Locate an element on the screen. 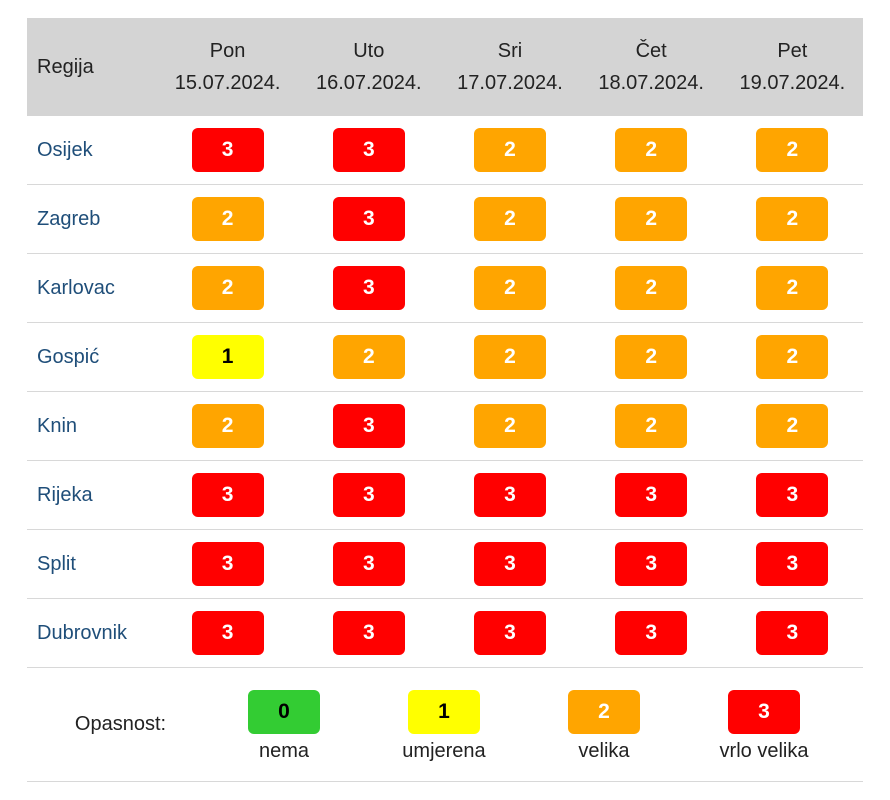 This screenshot has width=890, height=800. legend-text: umjerena is located at coordinates (444, 751).